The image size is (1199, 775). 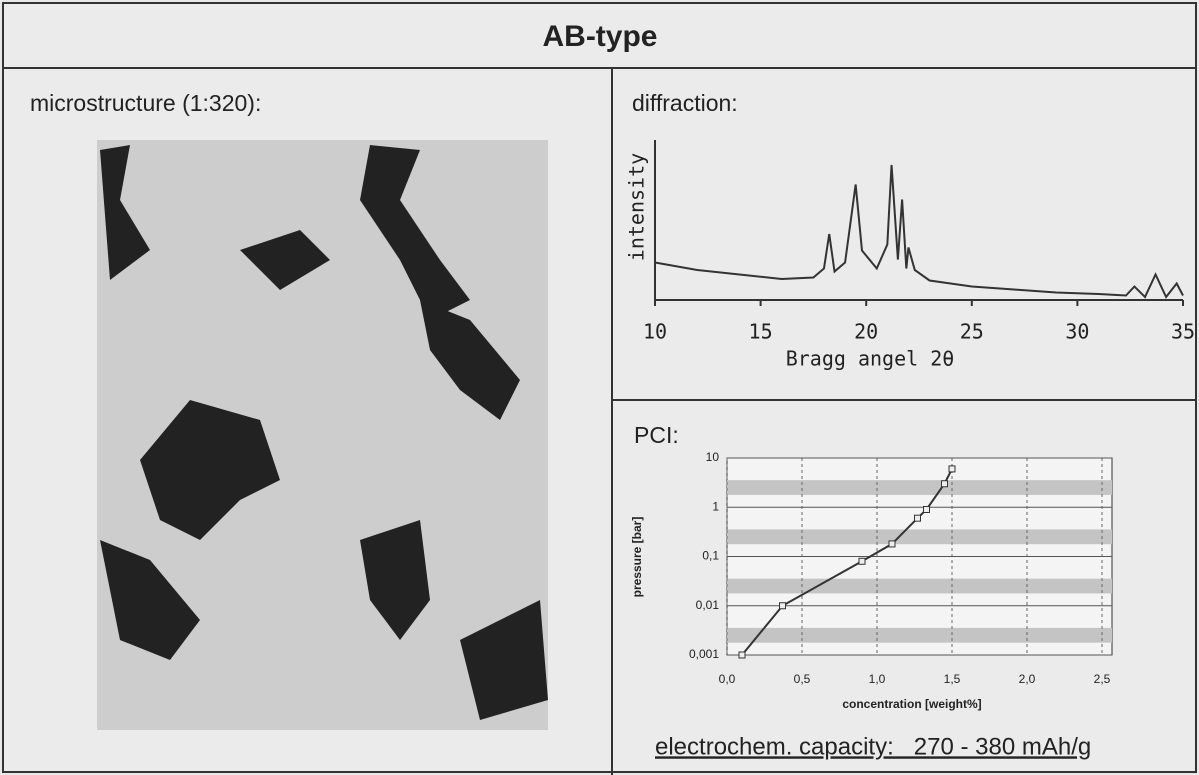 I want to click on panel-label: diffraction:, so click(x=685, y=103).